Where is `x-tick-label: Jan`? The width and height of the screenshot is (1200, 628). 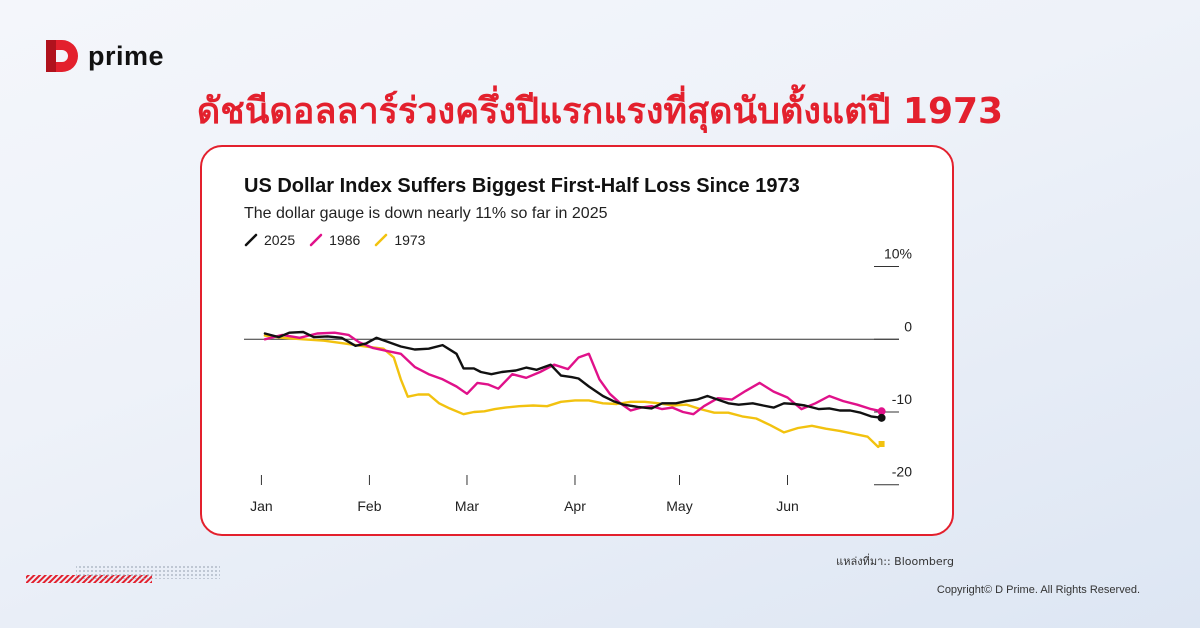 x-tick-label: Jan is located at coordinates (261, 506).